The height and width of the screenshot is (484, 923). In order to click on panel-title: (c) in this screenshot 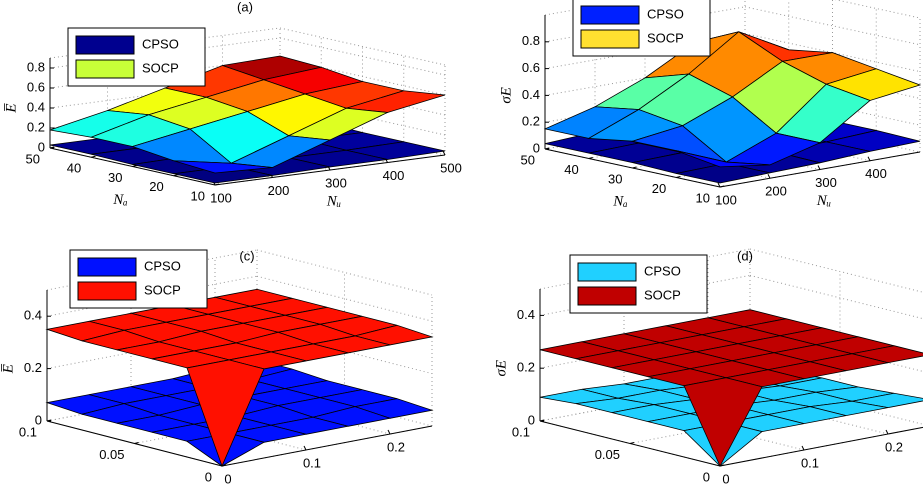, I will do `click(246, 255)`.